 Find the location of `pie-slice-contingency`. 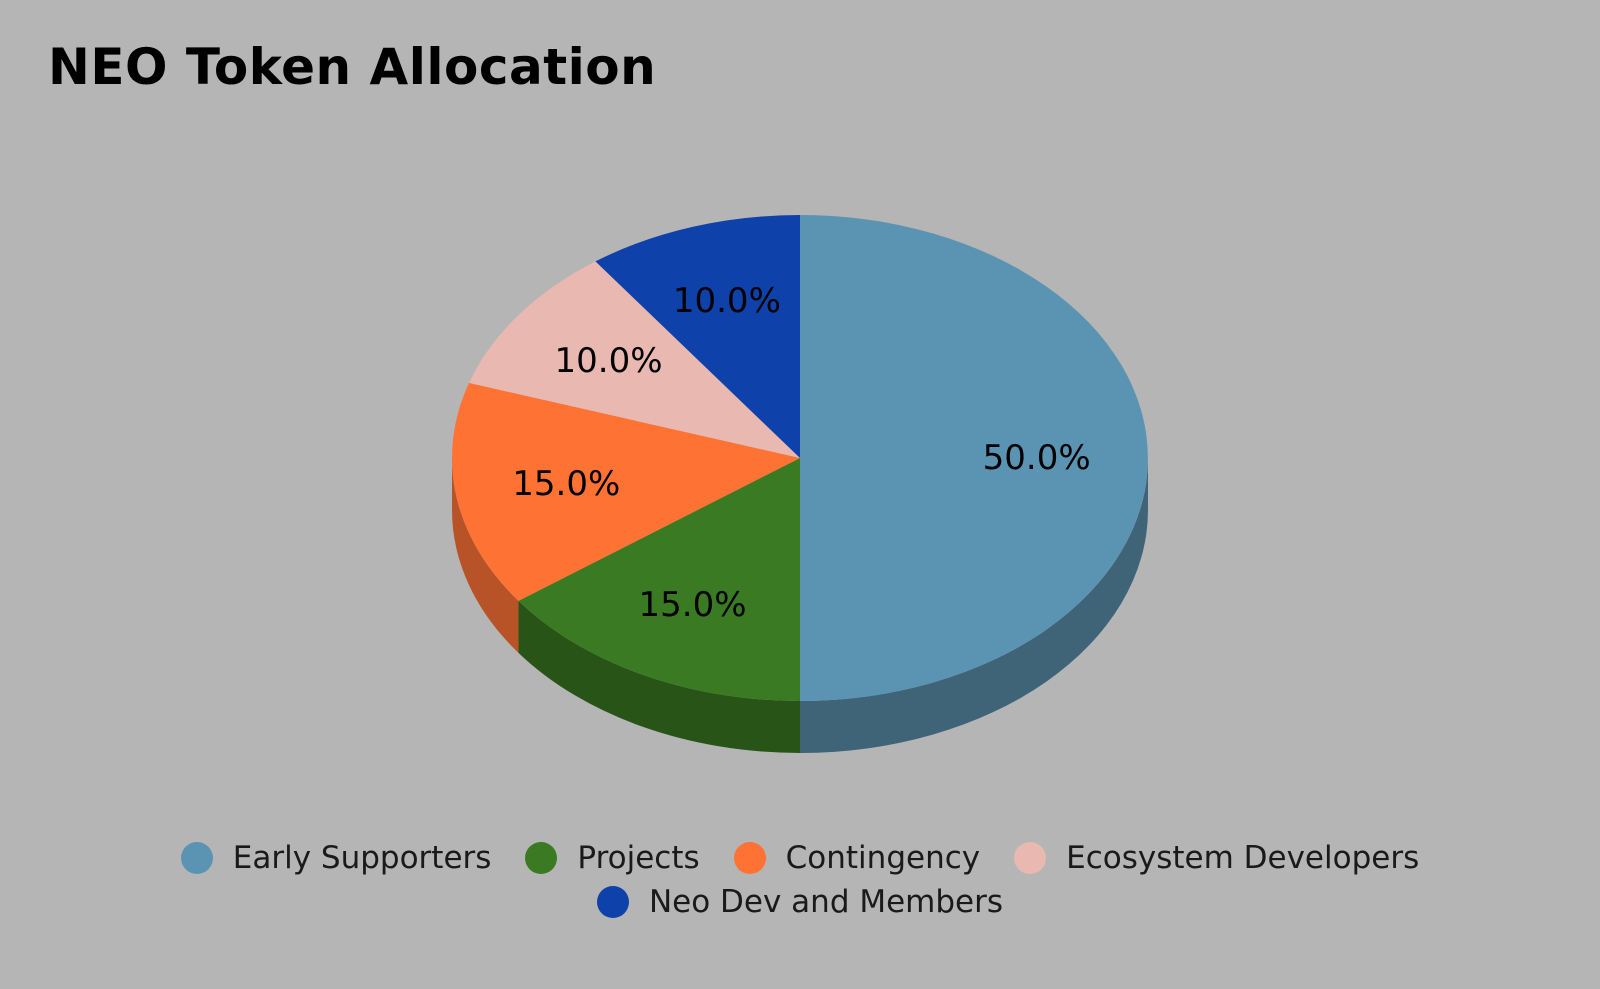

pie-slice-contingency is located at coordinates (626, 491).